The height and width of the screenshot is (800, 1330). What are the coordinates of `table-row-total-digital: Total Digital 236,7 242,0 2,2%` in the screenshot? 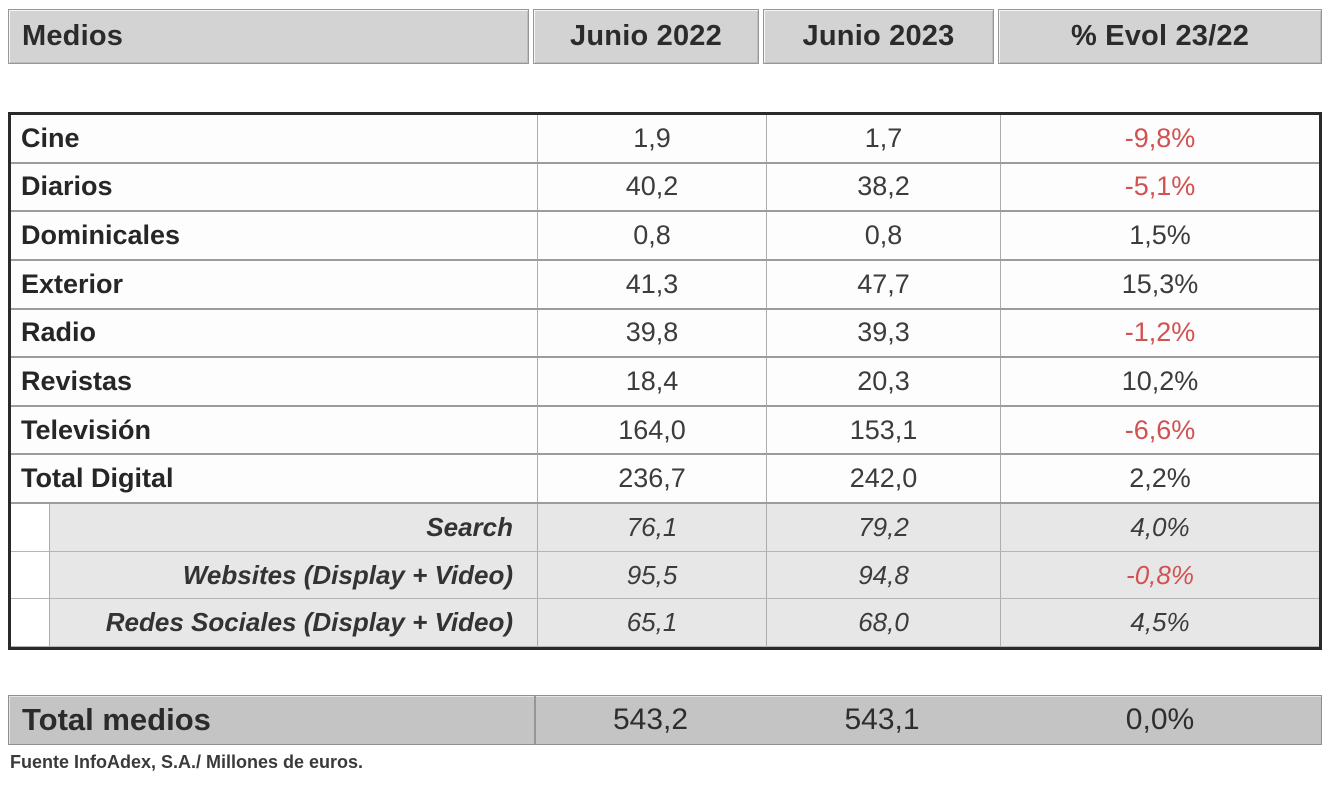 It's located at (665, 480).